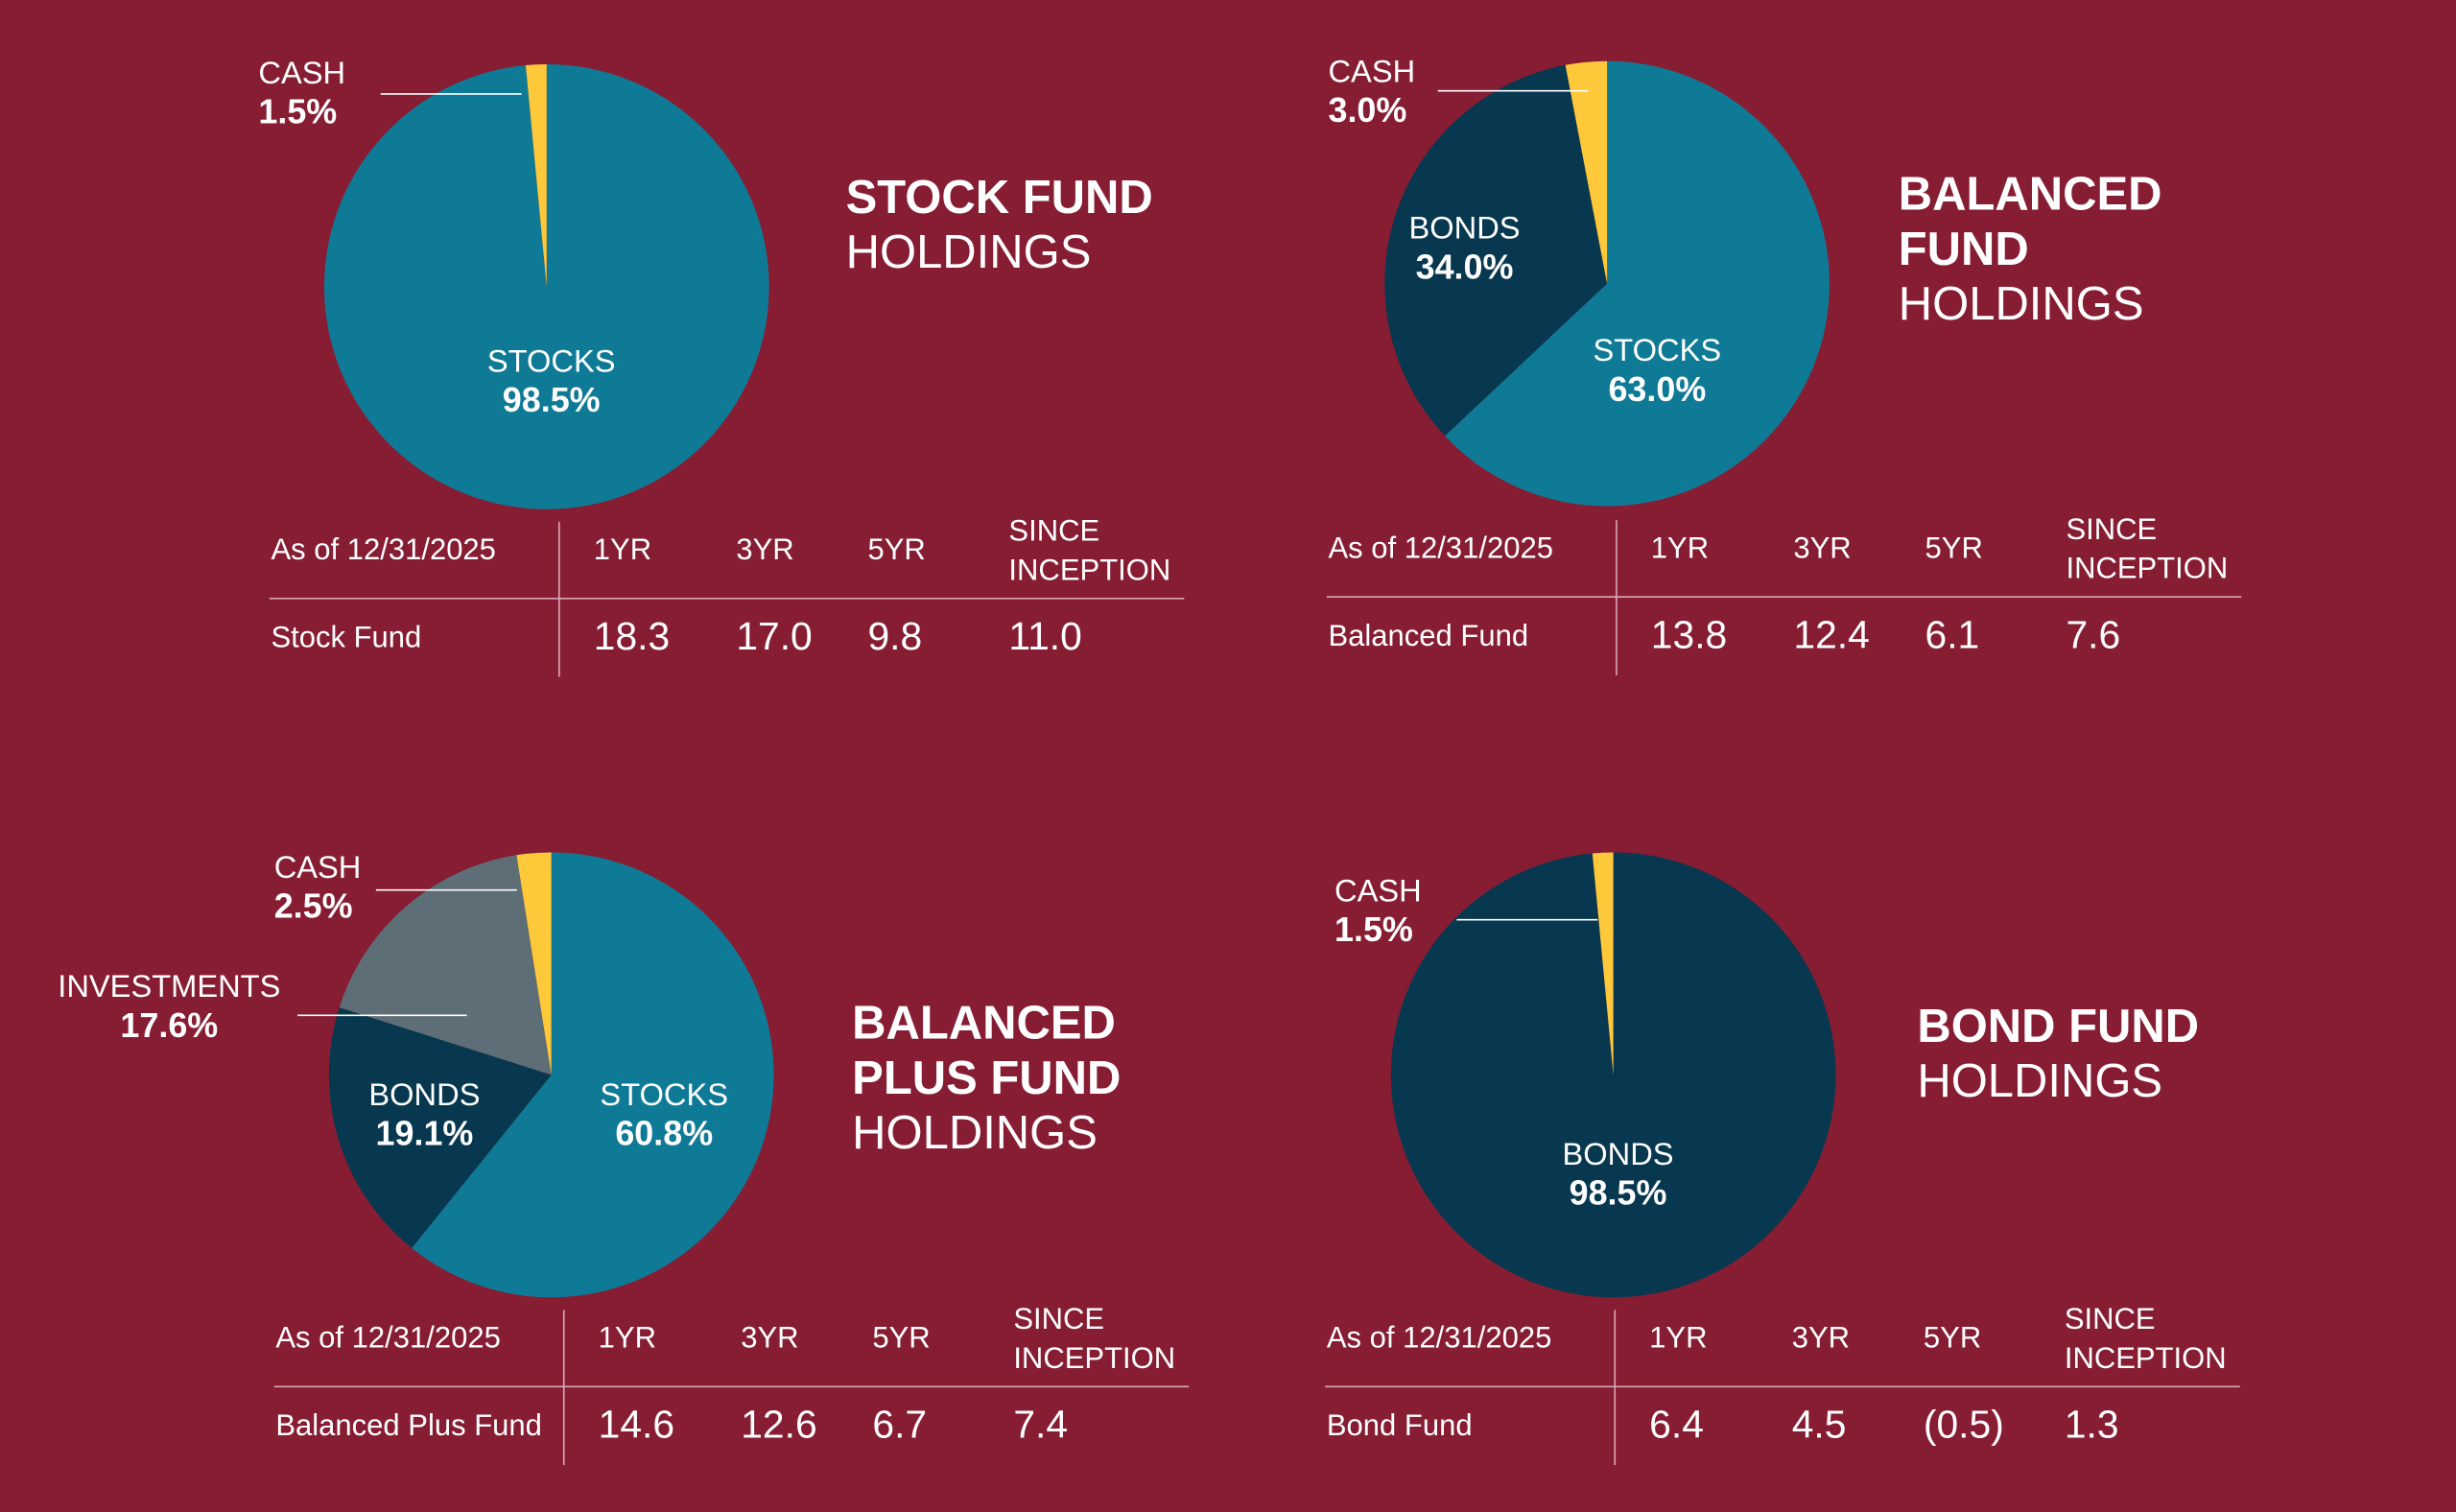 This screenshot has width=2456, height=1512. I want to click on table-value: 6.4, so click(1676, 1425).